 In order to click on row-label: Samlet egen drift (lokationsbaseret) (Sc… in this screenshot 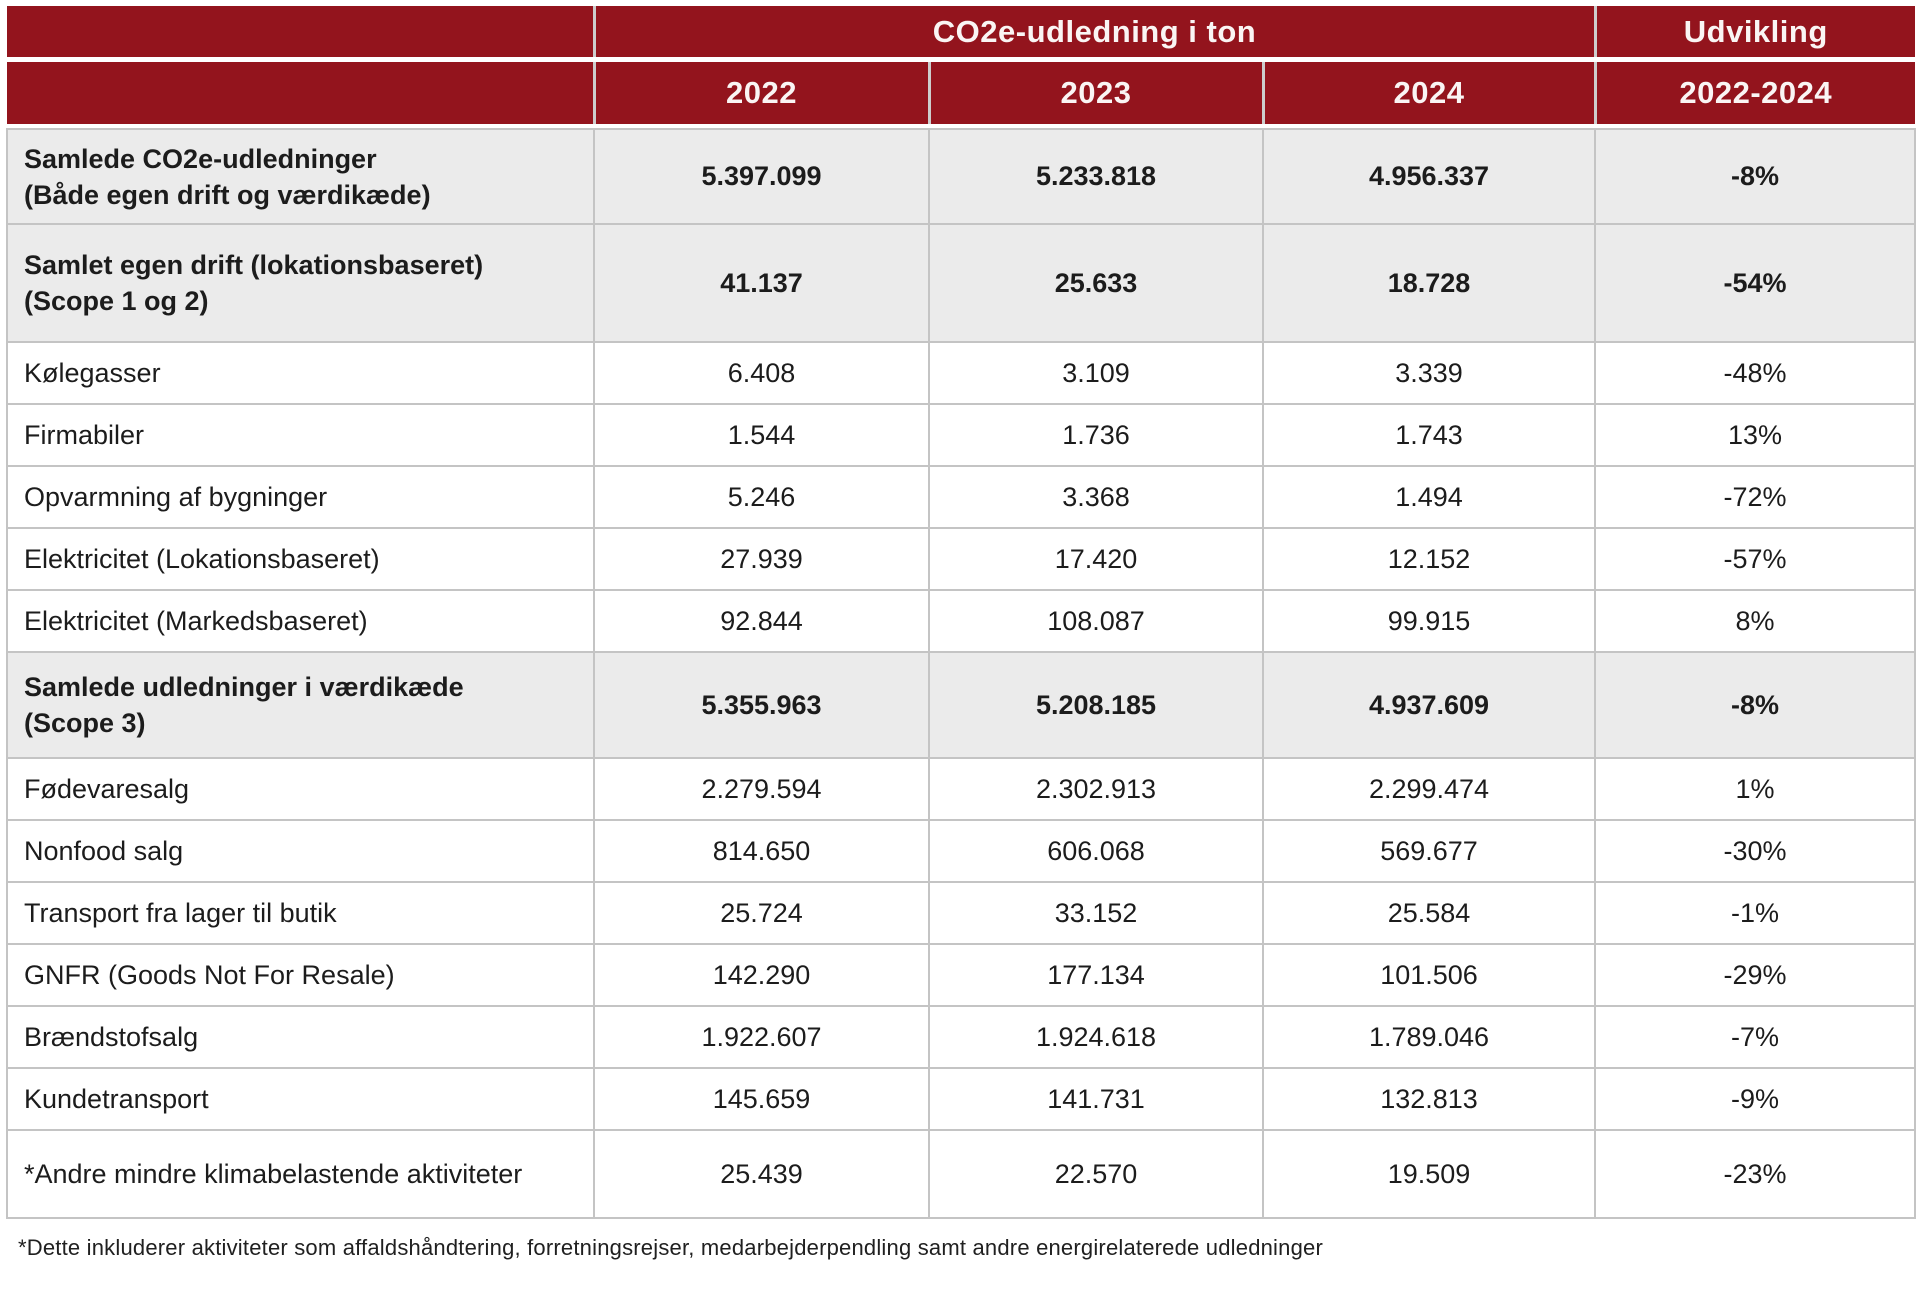, I will do `click(300, 283)`.